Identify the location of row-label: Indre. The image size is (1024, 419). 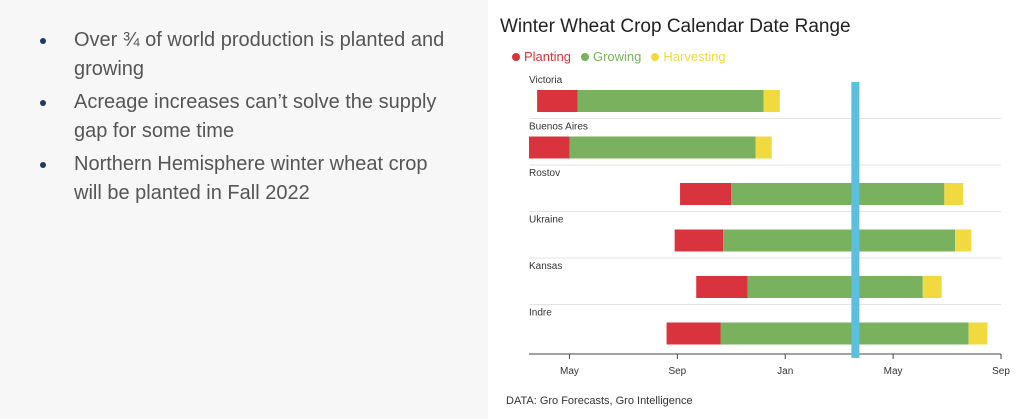
(540, 313).